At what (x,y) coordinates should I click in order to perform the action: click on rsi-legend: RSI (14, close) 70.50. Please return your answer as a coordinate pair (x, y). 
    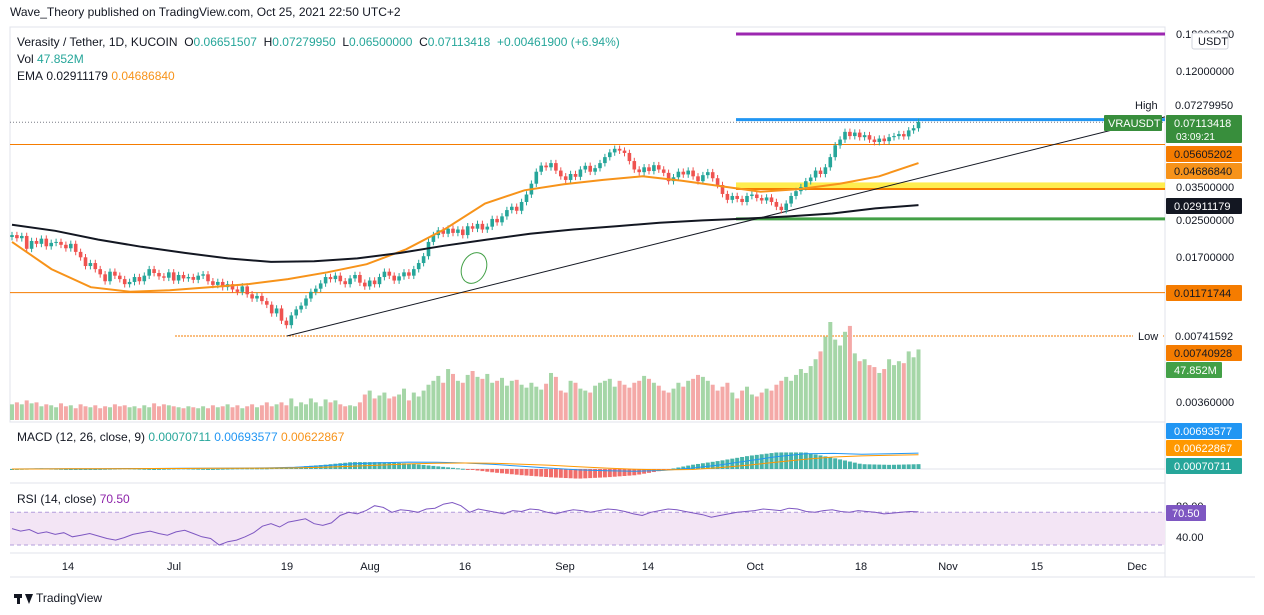
    Looking at the image, I should click on (73, 499).